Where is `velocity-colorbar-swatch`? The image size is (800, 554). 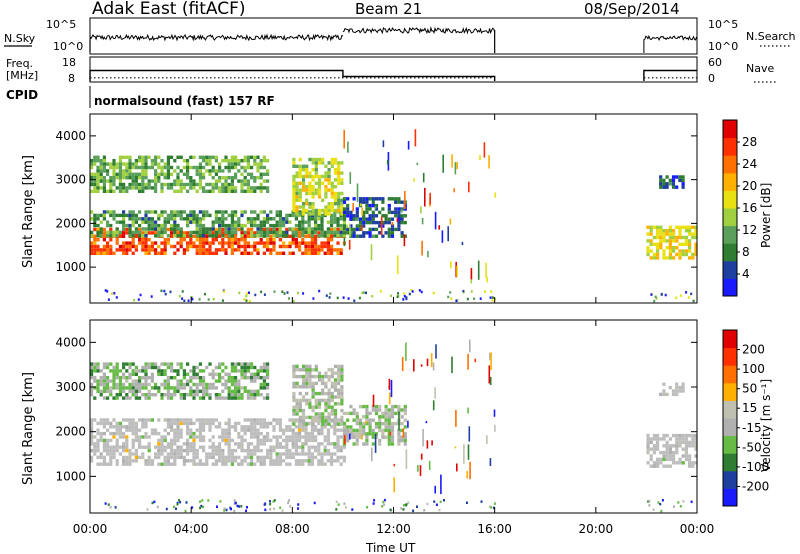
velocity-colorbar-swatch is located at coordinates (730, 374).